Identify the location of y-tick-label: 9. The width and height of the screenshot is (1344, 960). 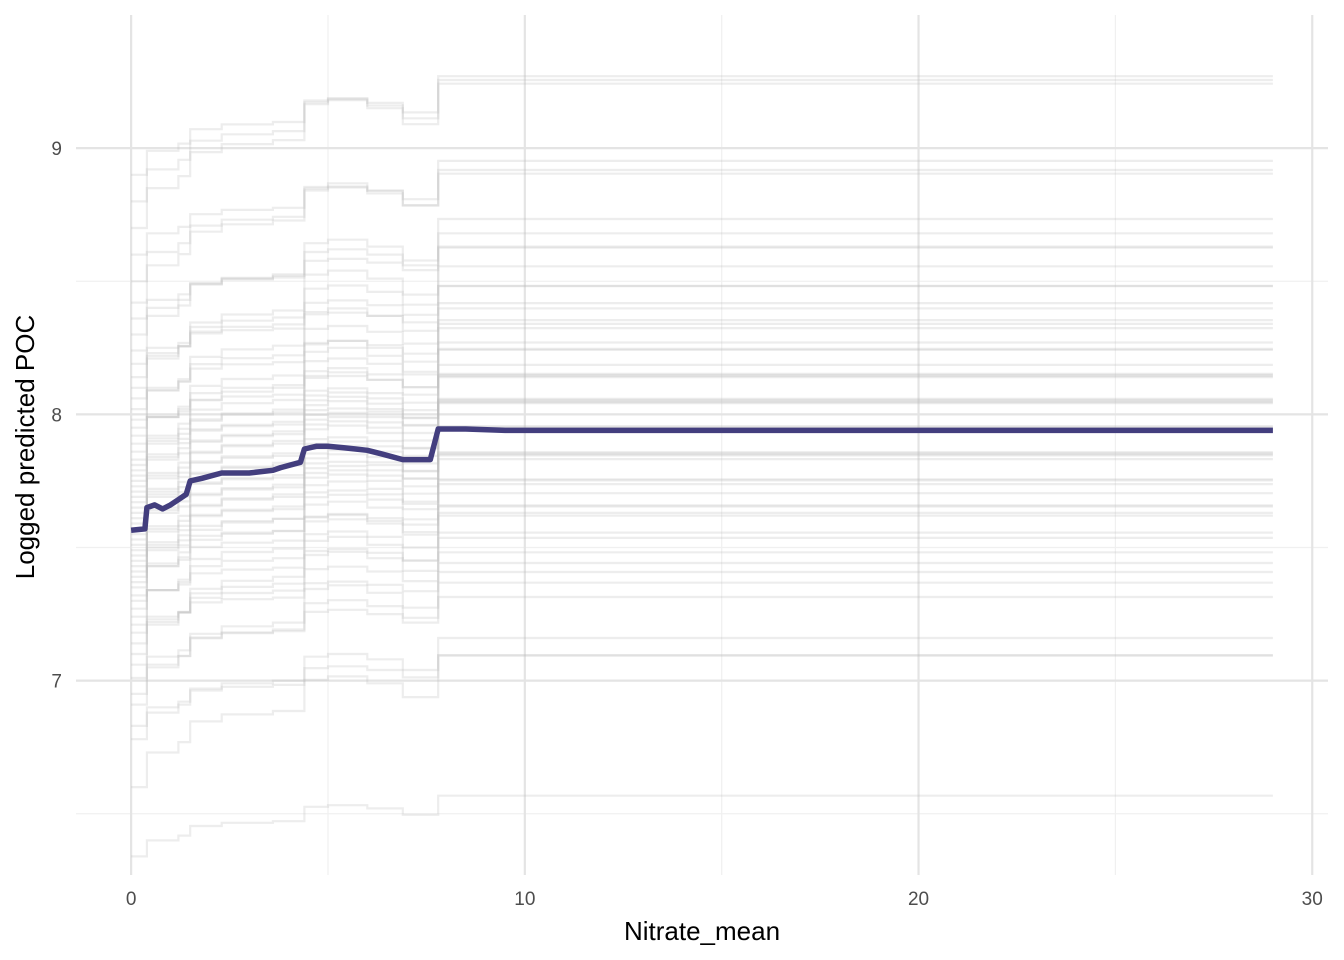
(56, 149).